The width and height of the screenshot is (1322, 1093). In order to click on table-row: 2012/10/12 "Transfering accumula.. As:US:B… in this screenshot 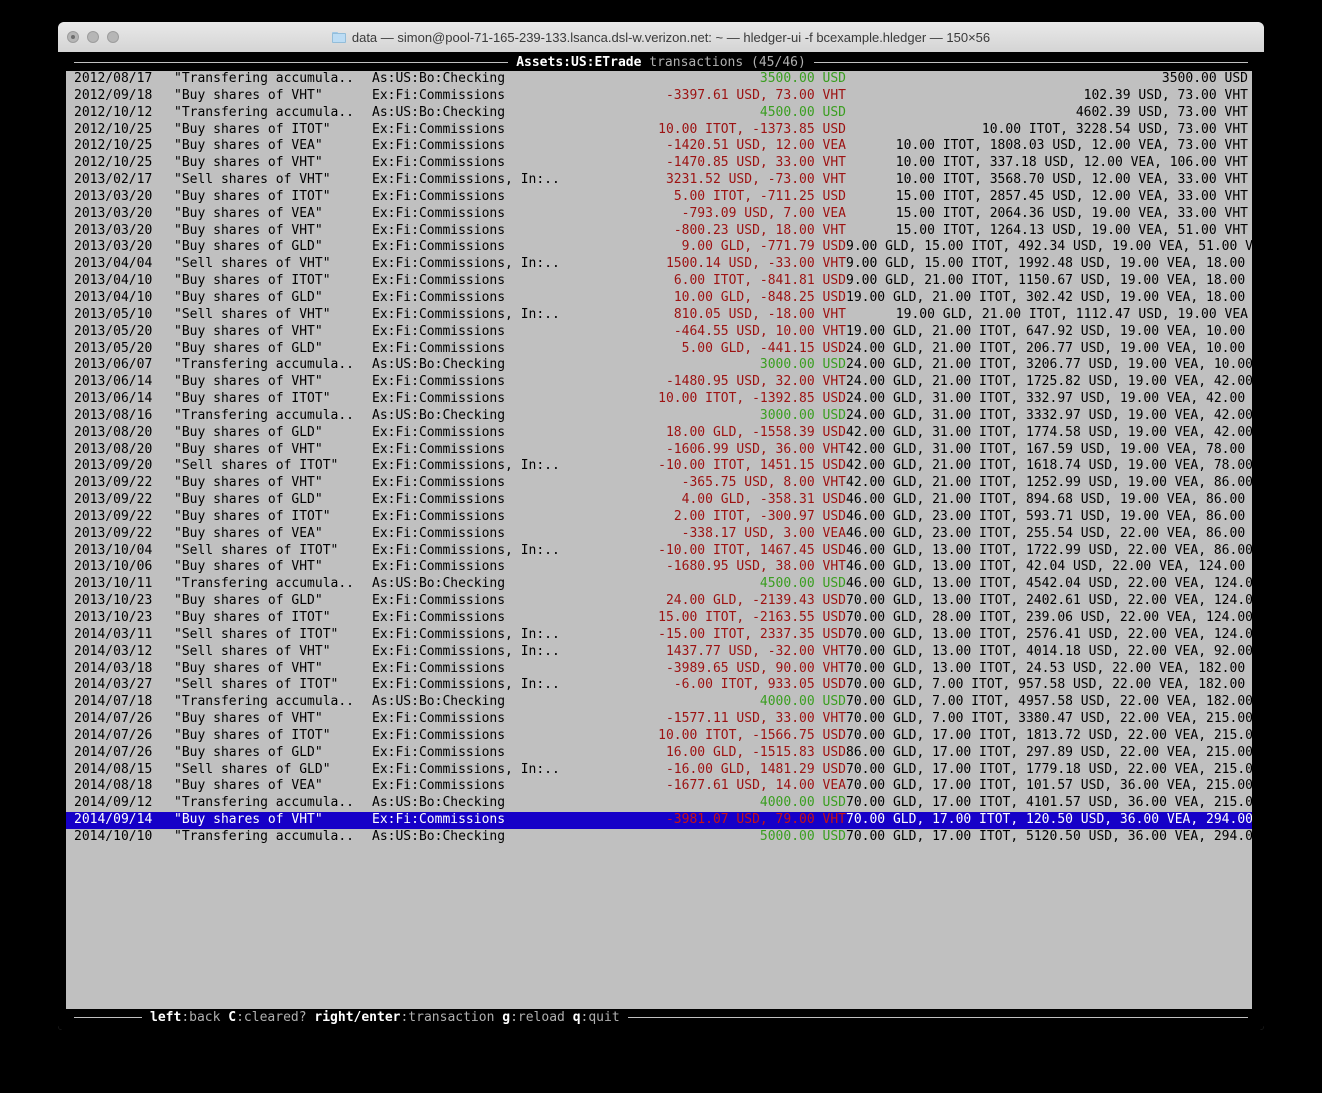, I will do `click(661, 113)`.